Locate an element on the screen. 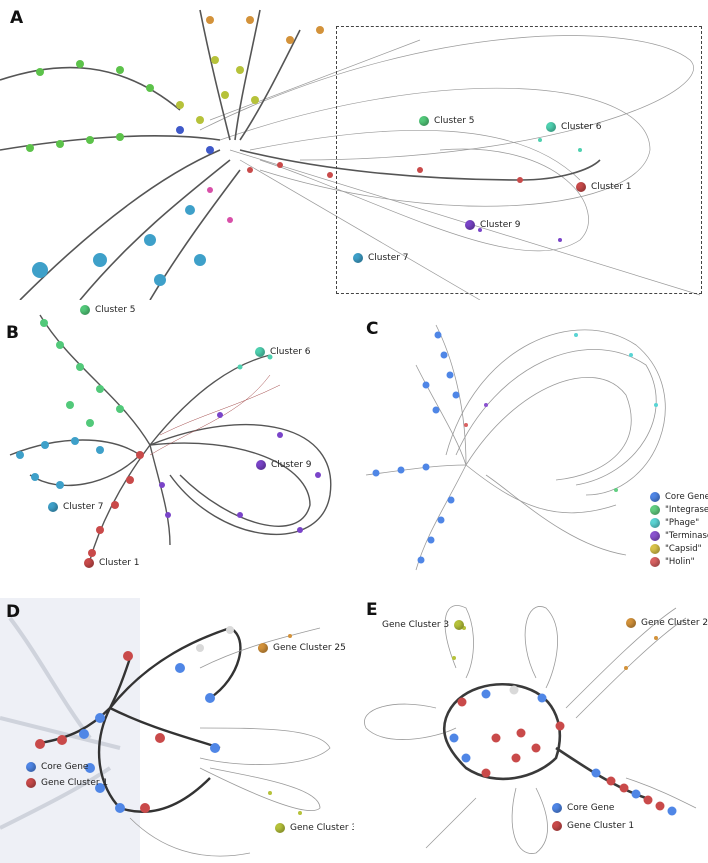 The image size is (708, 863). legend-label: "Terminase" is located at coordinates (686, 536).